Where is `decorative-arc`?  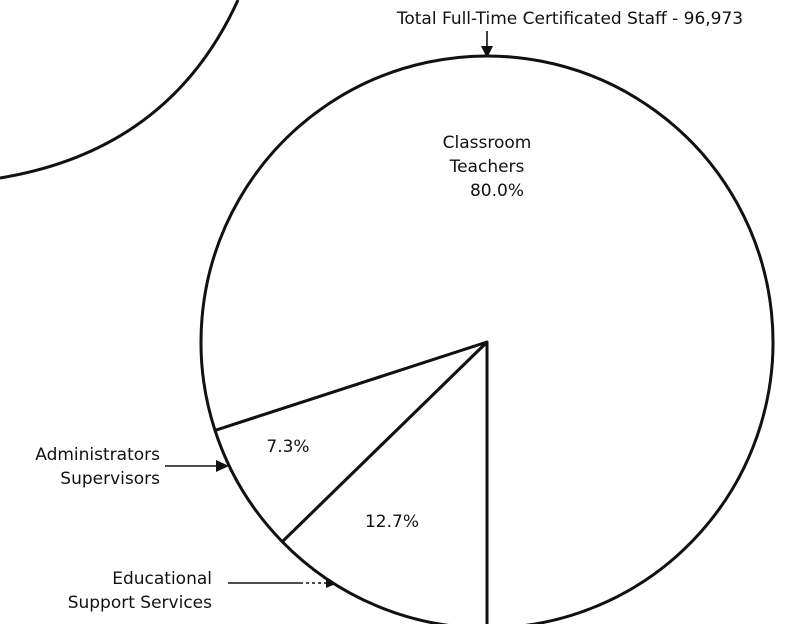 decorative-arc is located at coordinates (120, 90).